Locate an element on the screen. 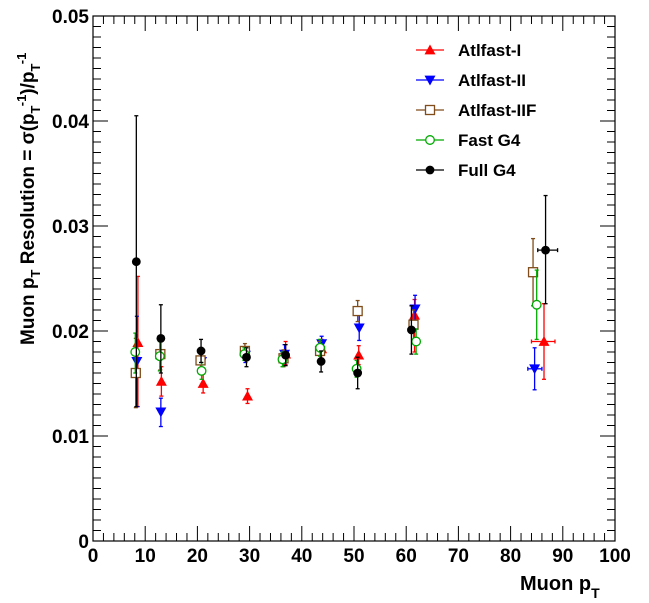 This screenshot has height=603, width=649. legend-label: Atlfast-I is located at coordinates (489, 50).